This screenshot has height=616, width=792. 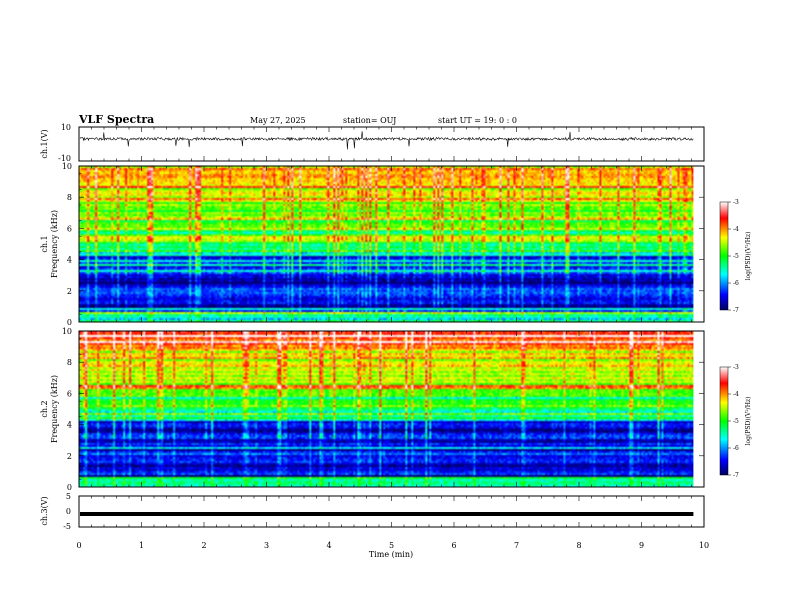 What do you see at coordinates (748, 421) in the screenshot?
I see `colorbar-ch2-label: log(PSD)(V²/Hz)` at bounding box center [748, 421].